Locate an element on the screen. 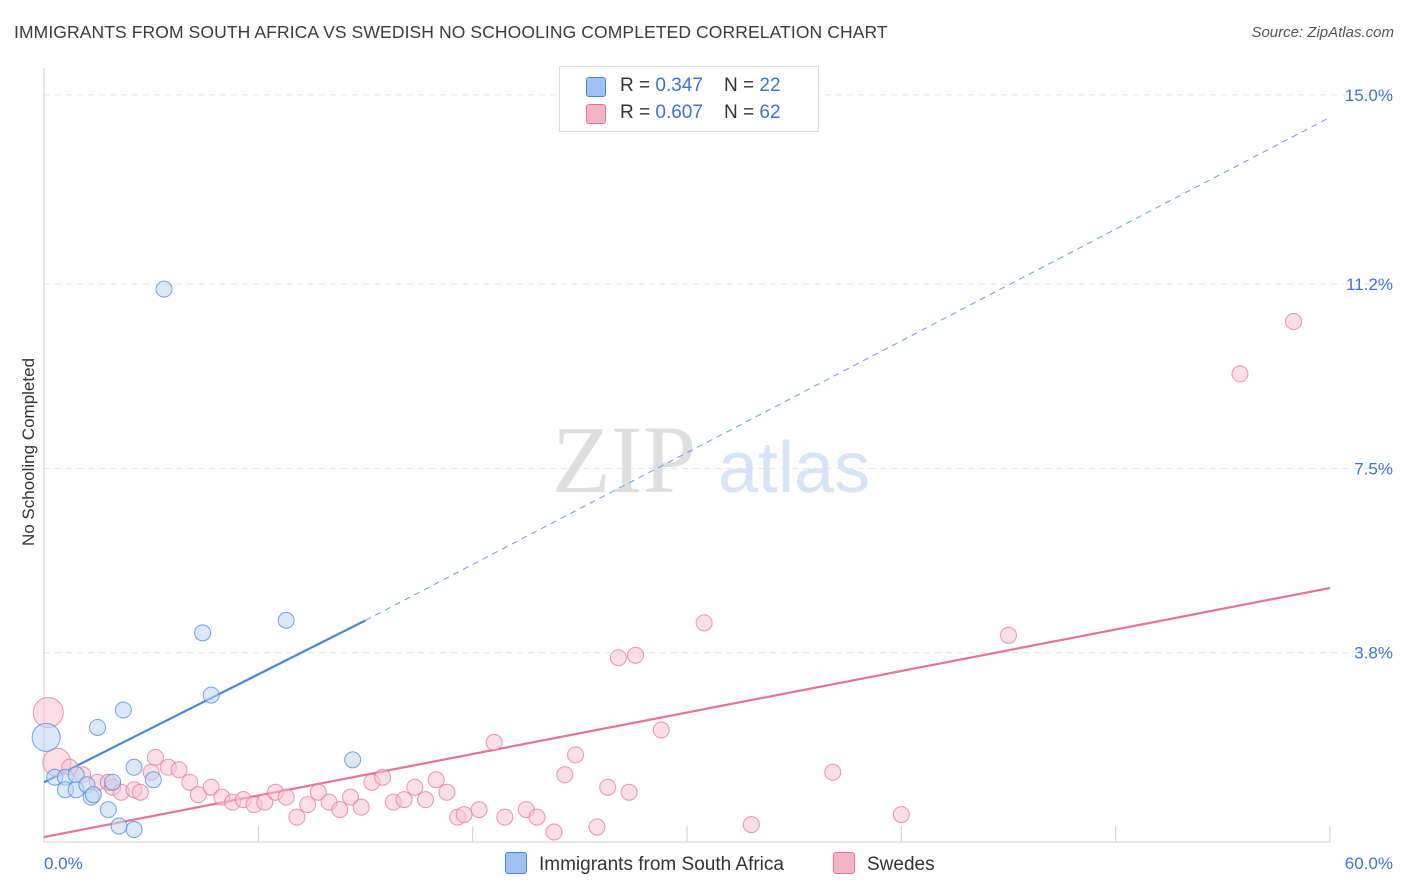 The width and height of the screenshot is (1406, 892). y-axis-label: No Schooling Completed is located at coordinates (28, 452).